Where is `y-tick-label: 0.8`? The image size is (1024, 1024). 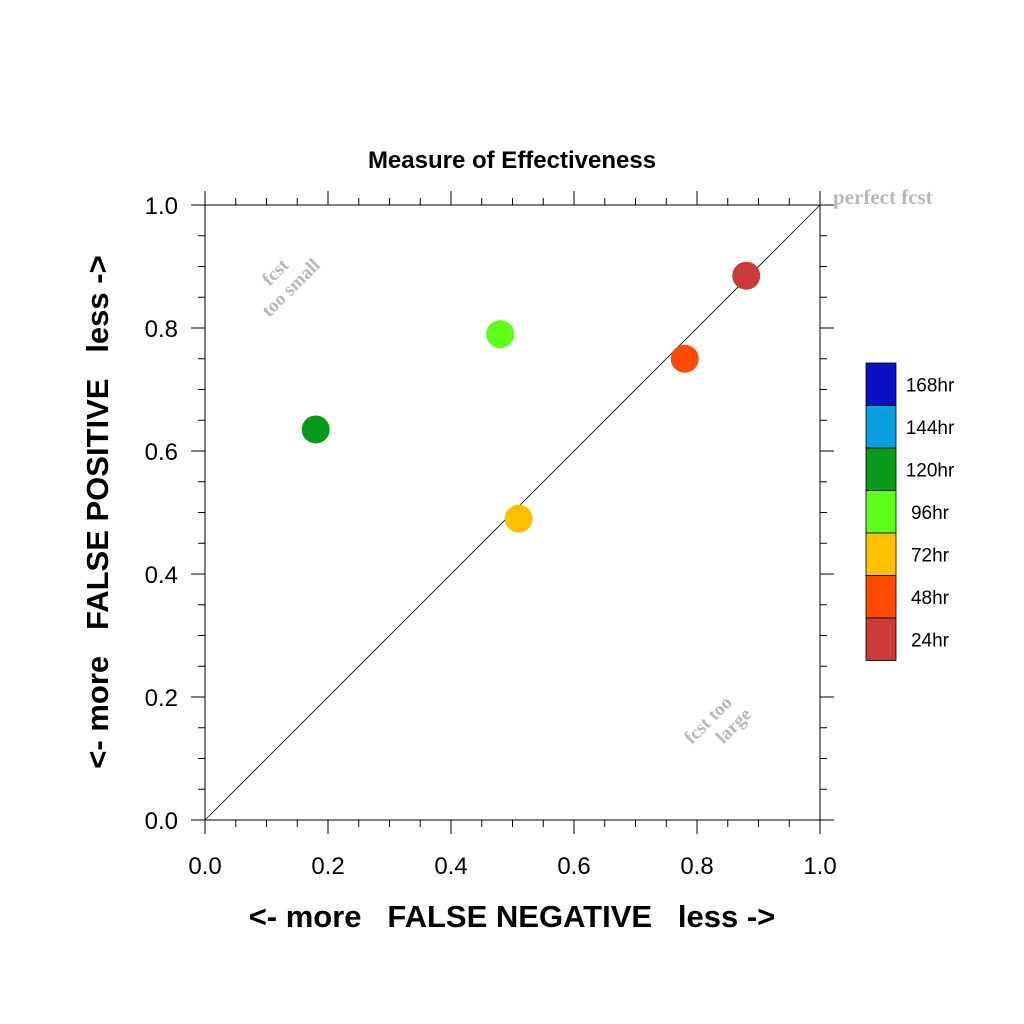
y-tick-label: 0.8 is located at coordinates (161, 329).